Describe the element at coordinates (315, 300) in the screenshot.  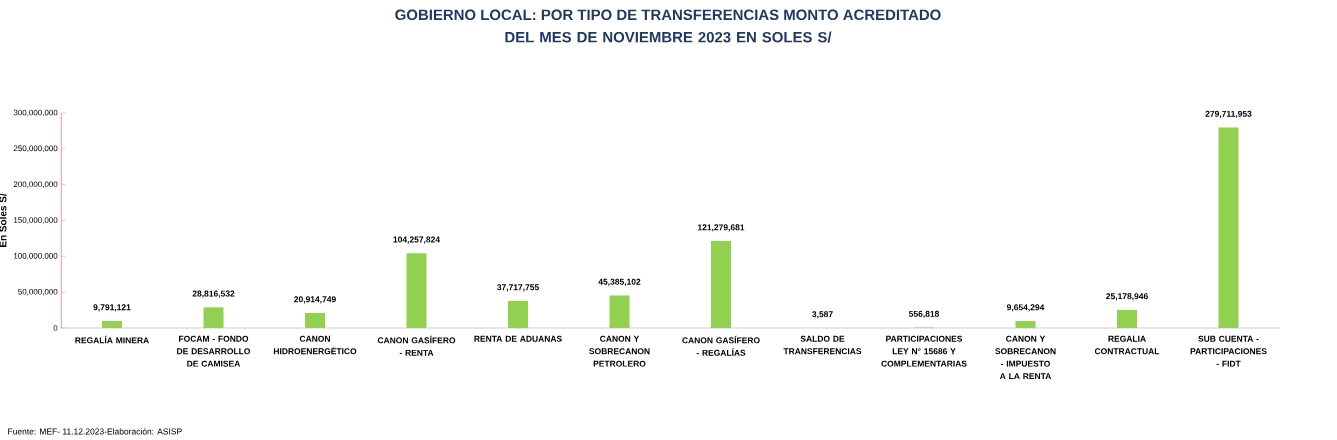
I see `data-label: 20,914,749` at that location.